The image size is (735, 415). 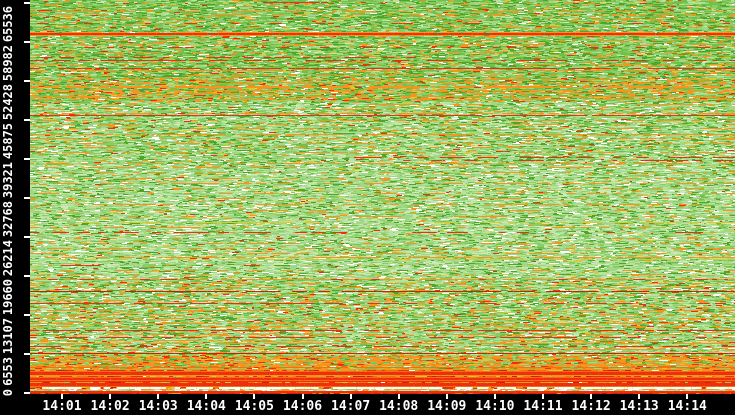 I want to click on x-tick-label: 14:09, so click(x=447, y=406).